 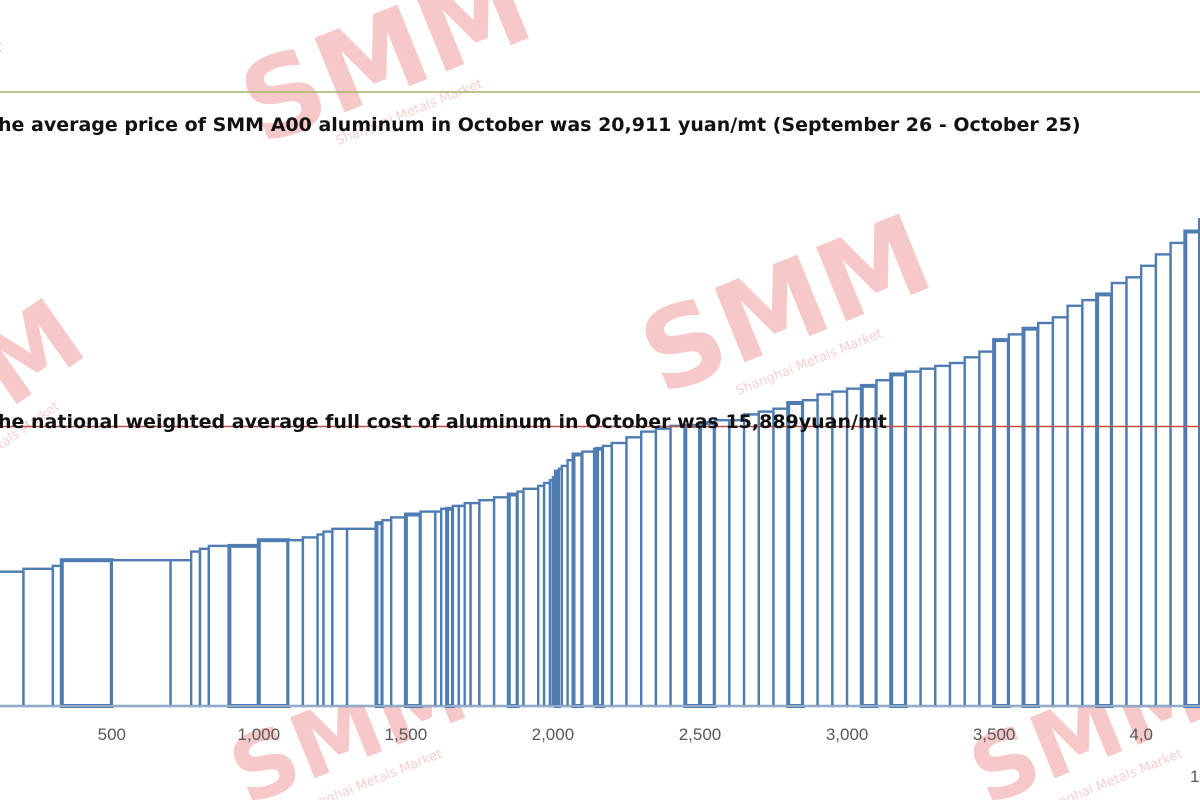 What do you see at coordinates (112, 734) in the screenshot?
I see `x-tick-label: 500` at bounding box center [112, 734].